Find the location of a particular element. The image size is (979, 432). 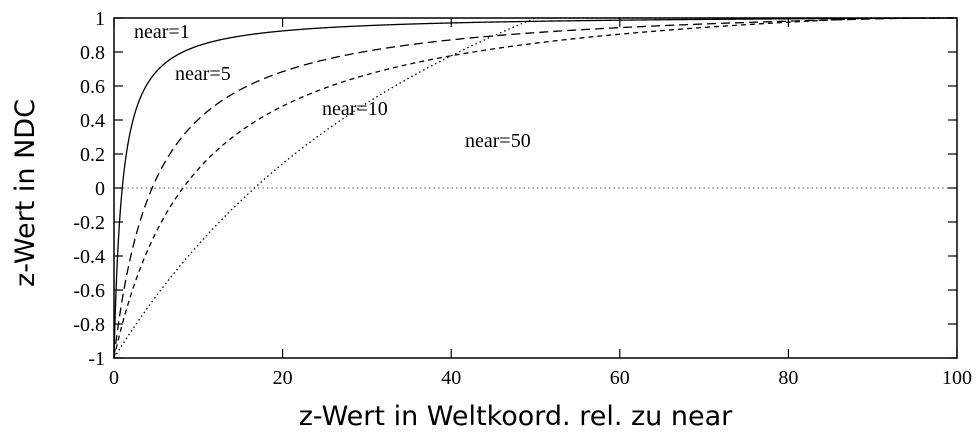

y-tick-label: -0.4 is located at coordinates (89, 257).